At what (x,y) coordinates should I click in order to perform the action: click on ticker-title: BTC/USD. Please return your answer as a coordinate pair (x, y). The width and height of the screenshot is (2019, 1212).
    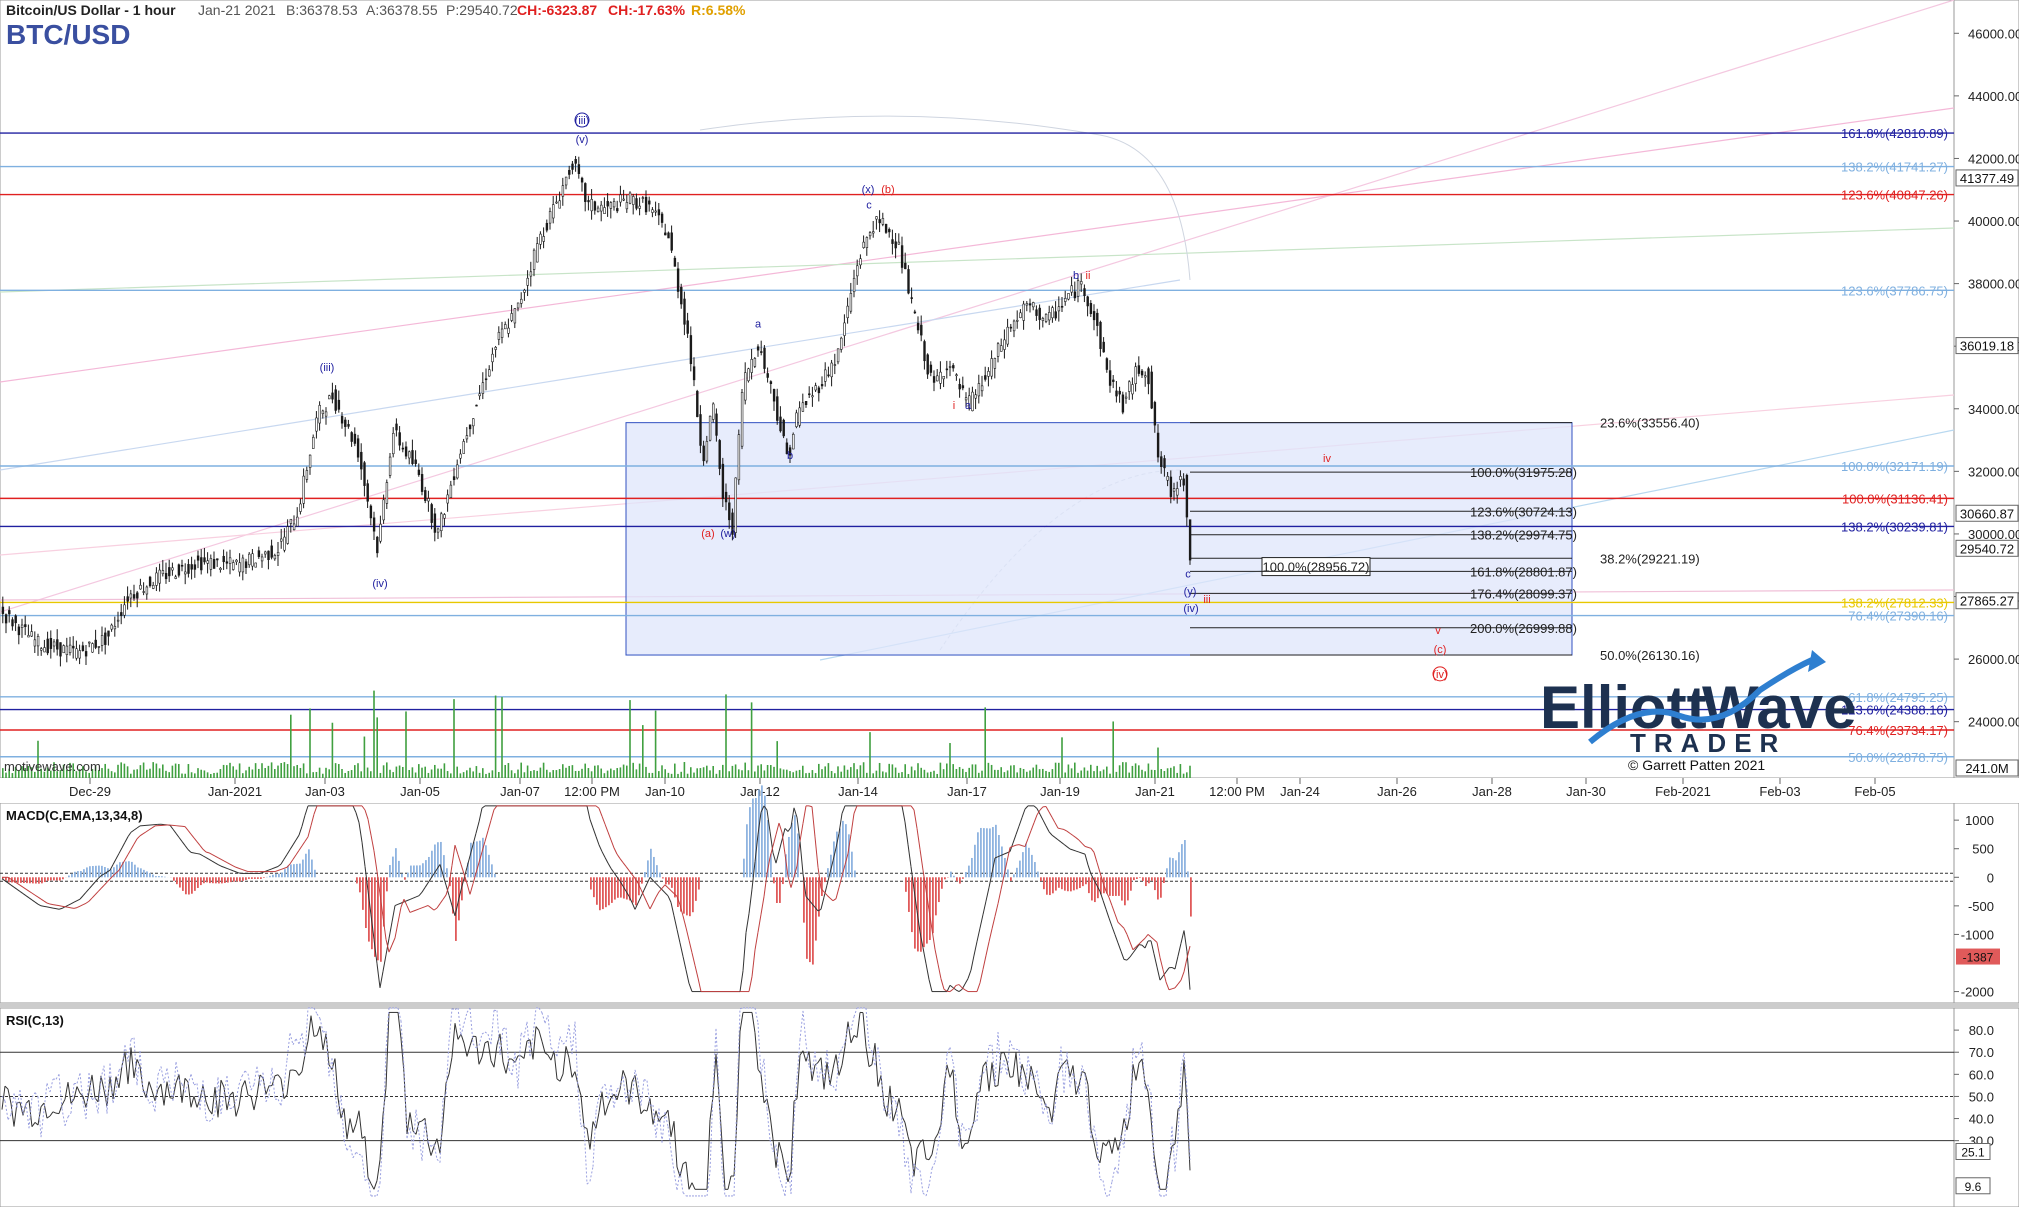
    Looking at the image, I should click on (68, 34).